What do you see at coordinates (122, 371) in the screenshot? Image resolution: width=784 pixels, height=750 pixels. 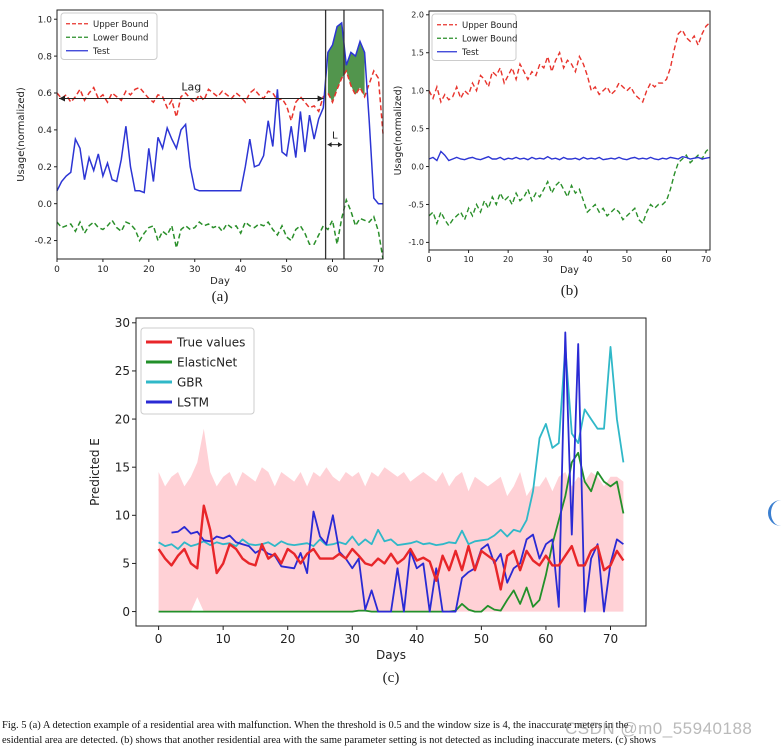 I see `y-tick-label: 25` at bounding box center [122, 371].